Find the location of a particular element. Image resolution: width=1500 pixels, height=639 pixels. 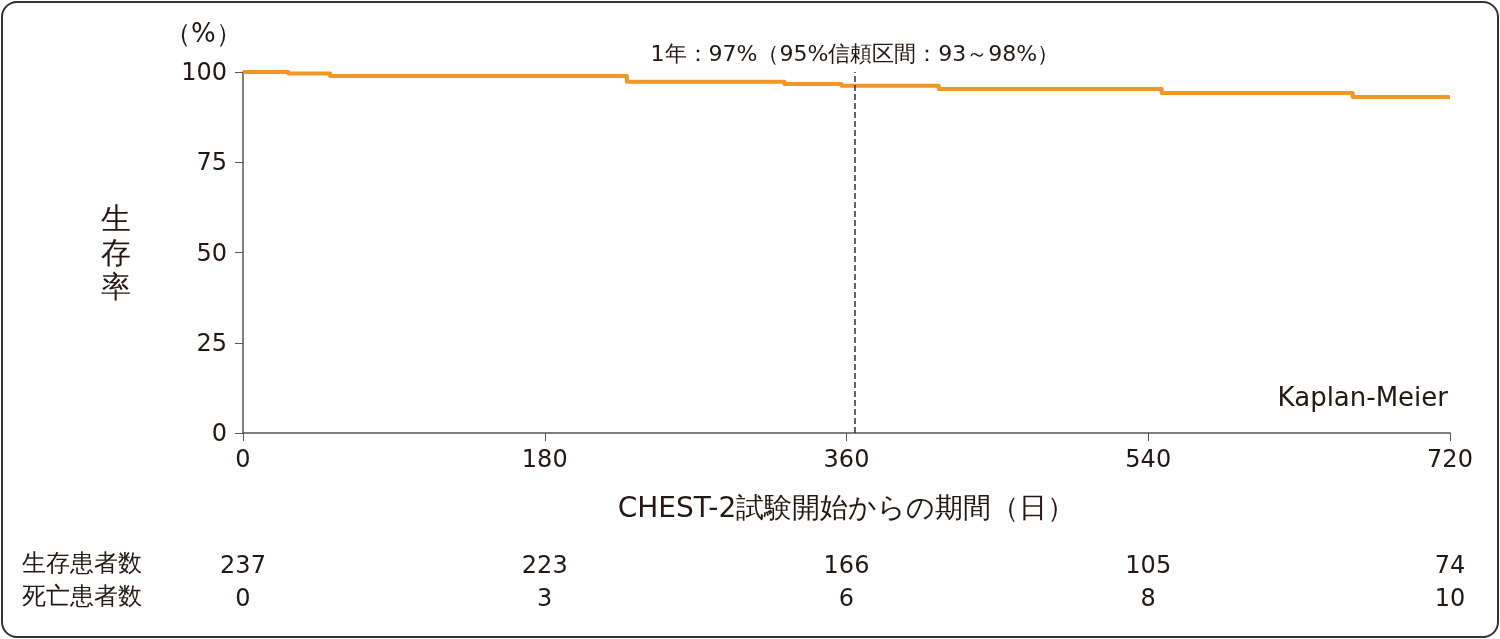

text: 237 is located at coordinates (243, 565).